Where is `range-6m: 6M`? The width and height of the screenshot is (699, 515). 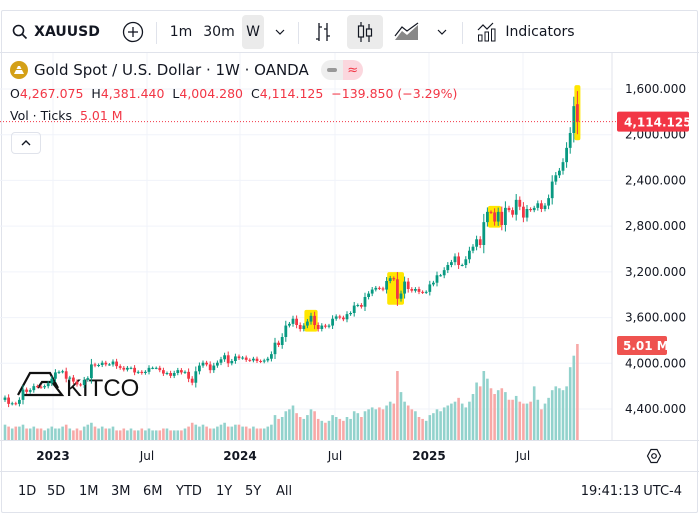 range-6m: 6M is located at coordinates (153, 491).